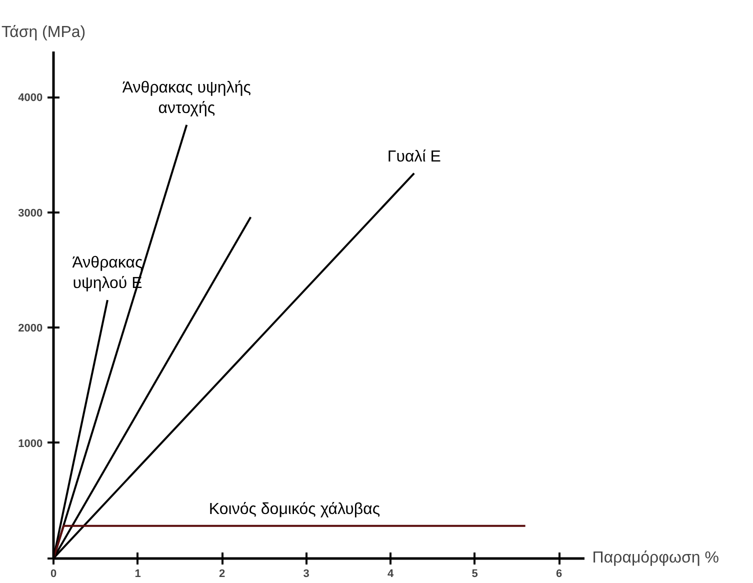  I want to click on x-axis-title: Παραμόρφωση %, so click(655, 558).